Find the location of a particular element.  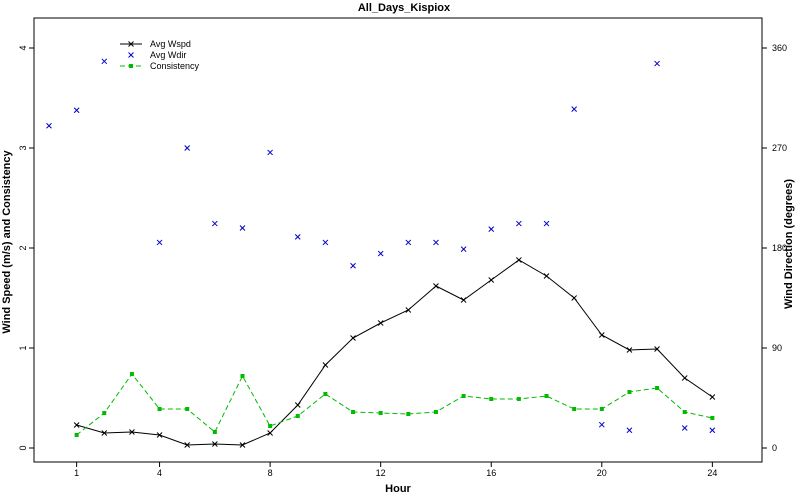

series-line is located at coordinates (394, 404).